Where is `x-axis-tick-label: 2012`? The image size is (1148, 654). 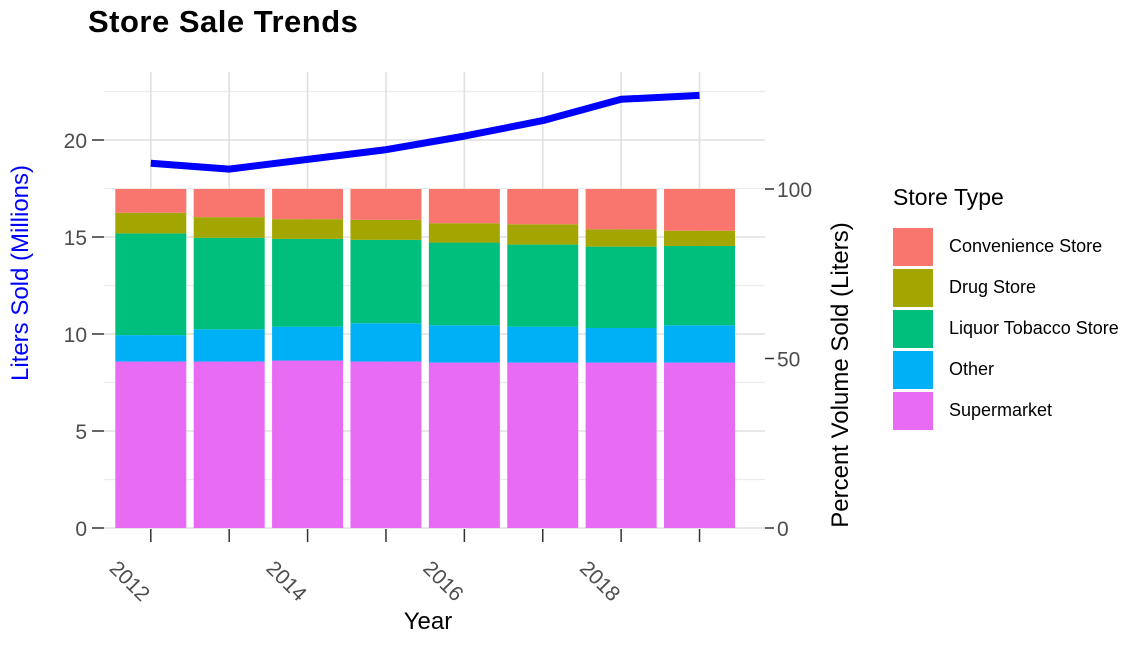
x-axis-tick-label: 2012 is located at coordinates (129, 581).